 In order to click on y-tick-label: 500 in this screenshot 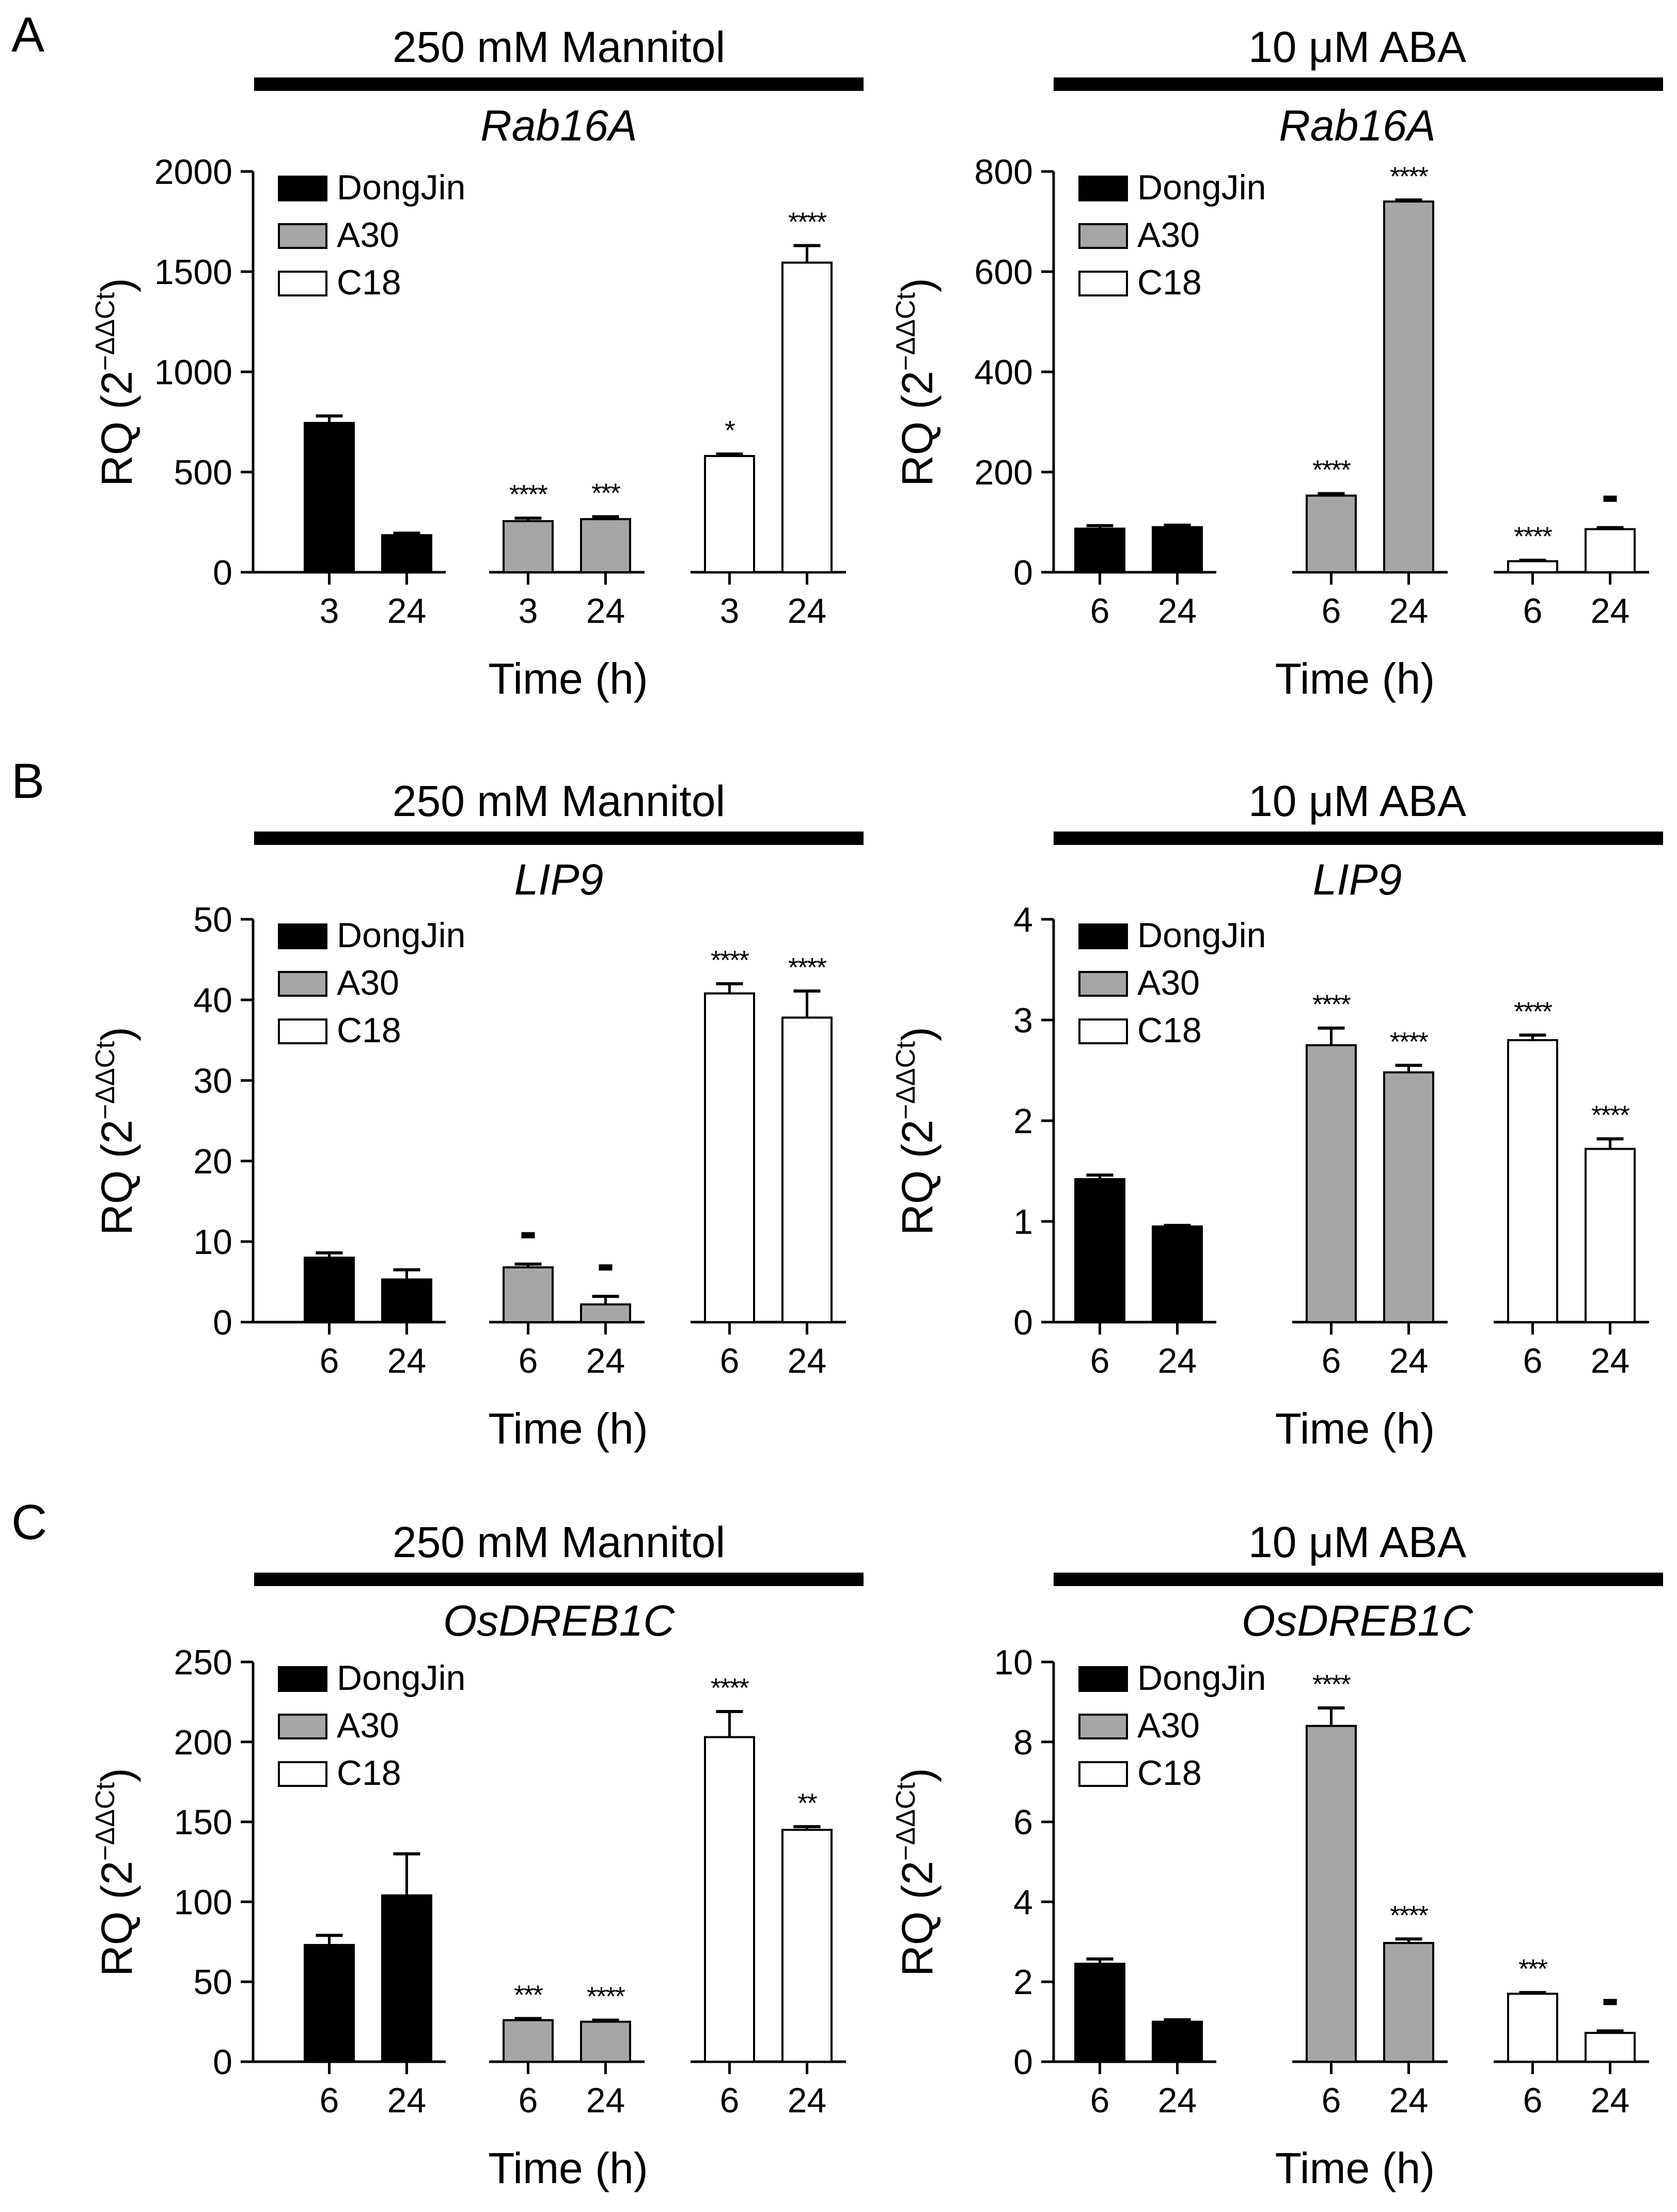, I will do `click(203, 472)`.